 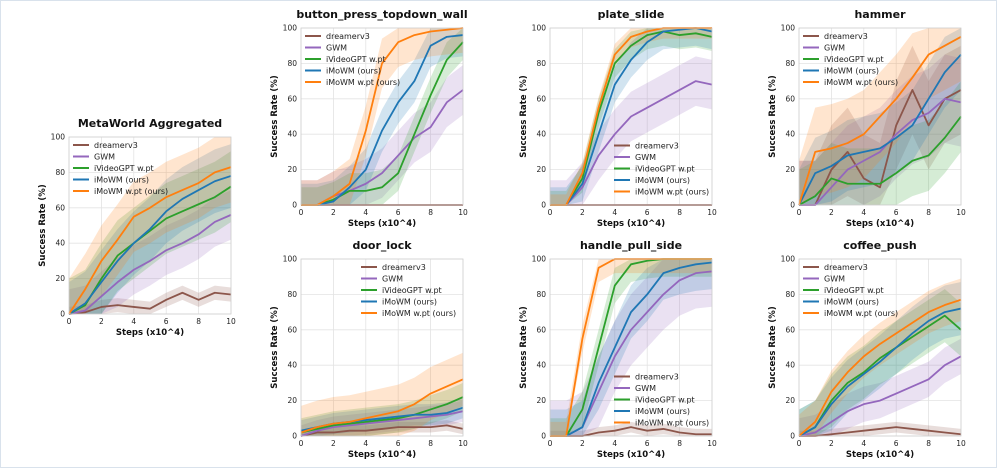 I want to click on plot-area, so click(x=150, y=225).